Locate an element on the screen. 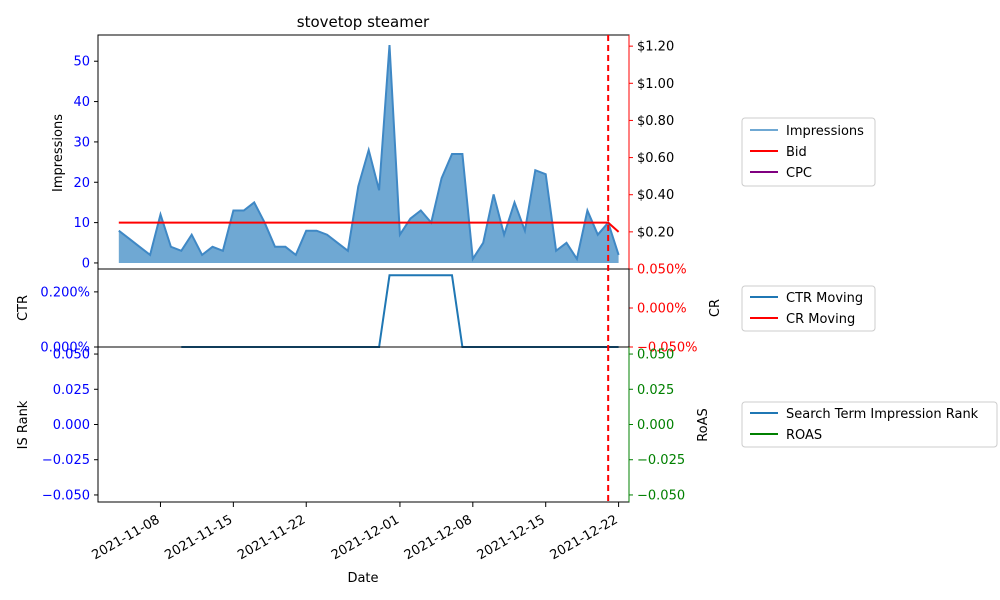 The height and width of the screenshot is (600, 1000). legend-label-bid: Bid is located at coordinates (796, 152).